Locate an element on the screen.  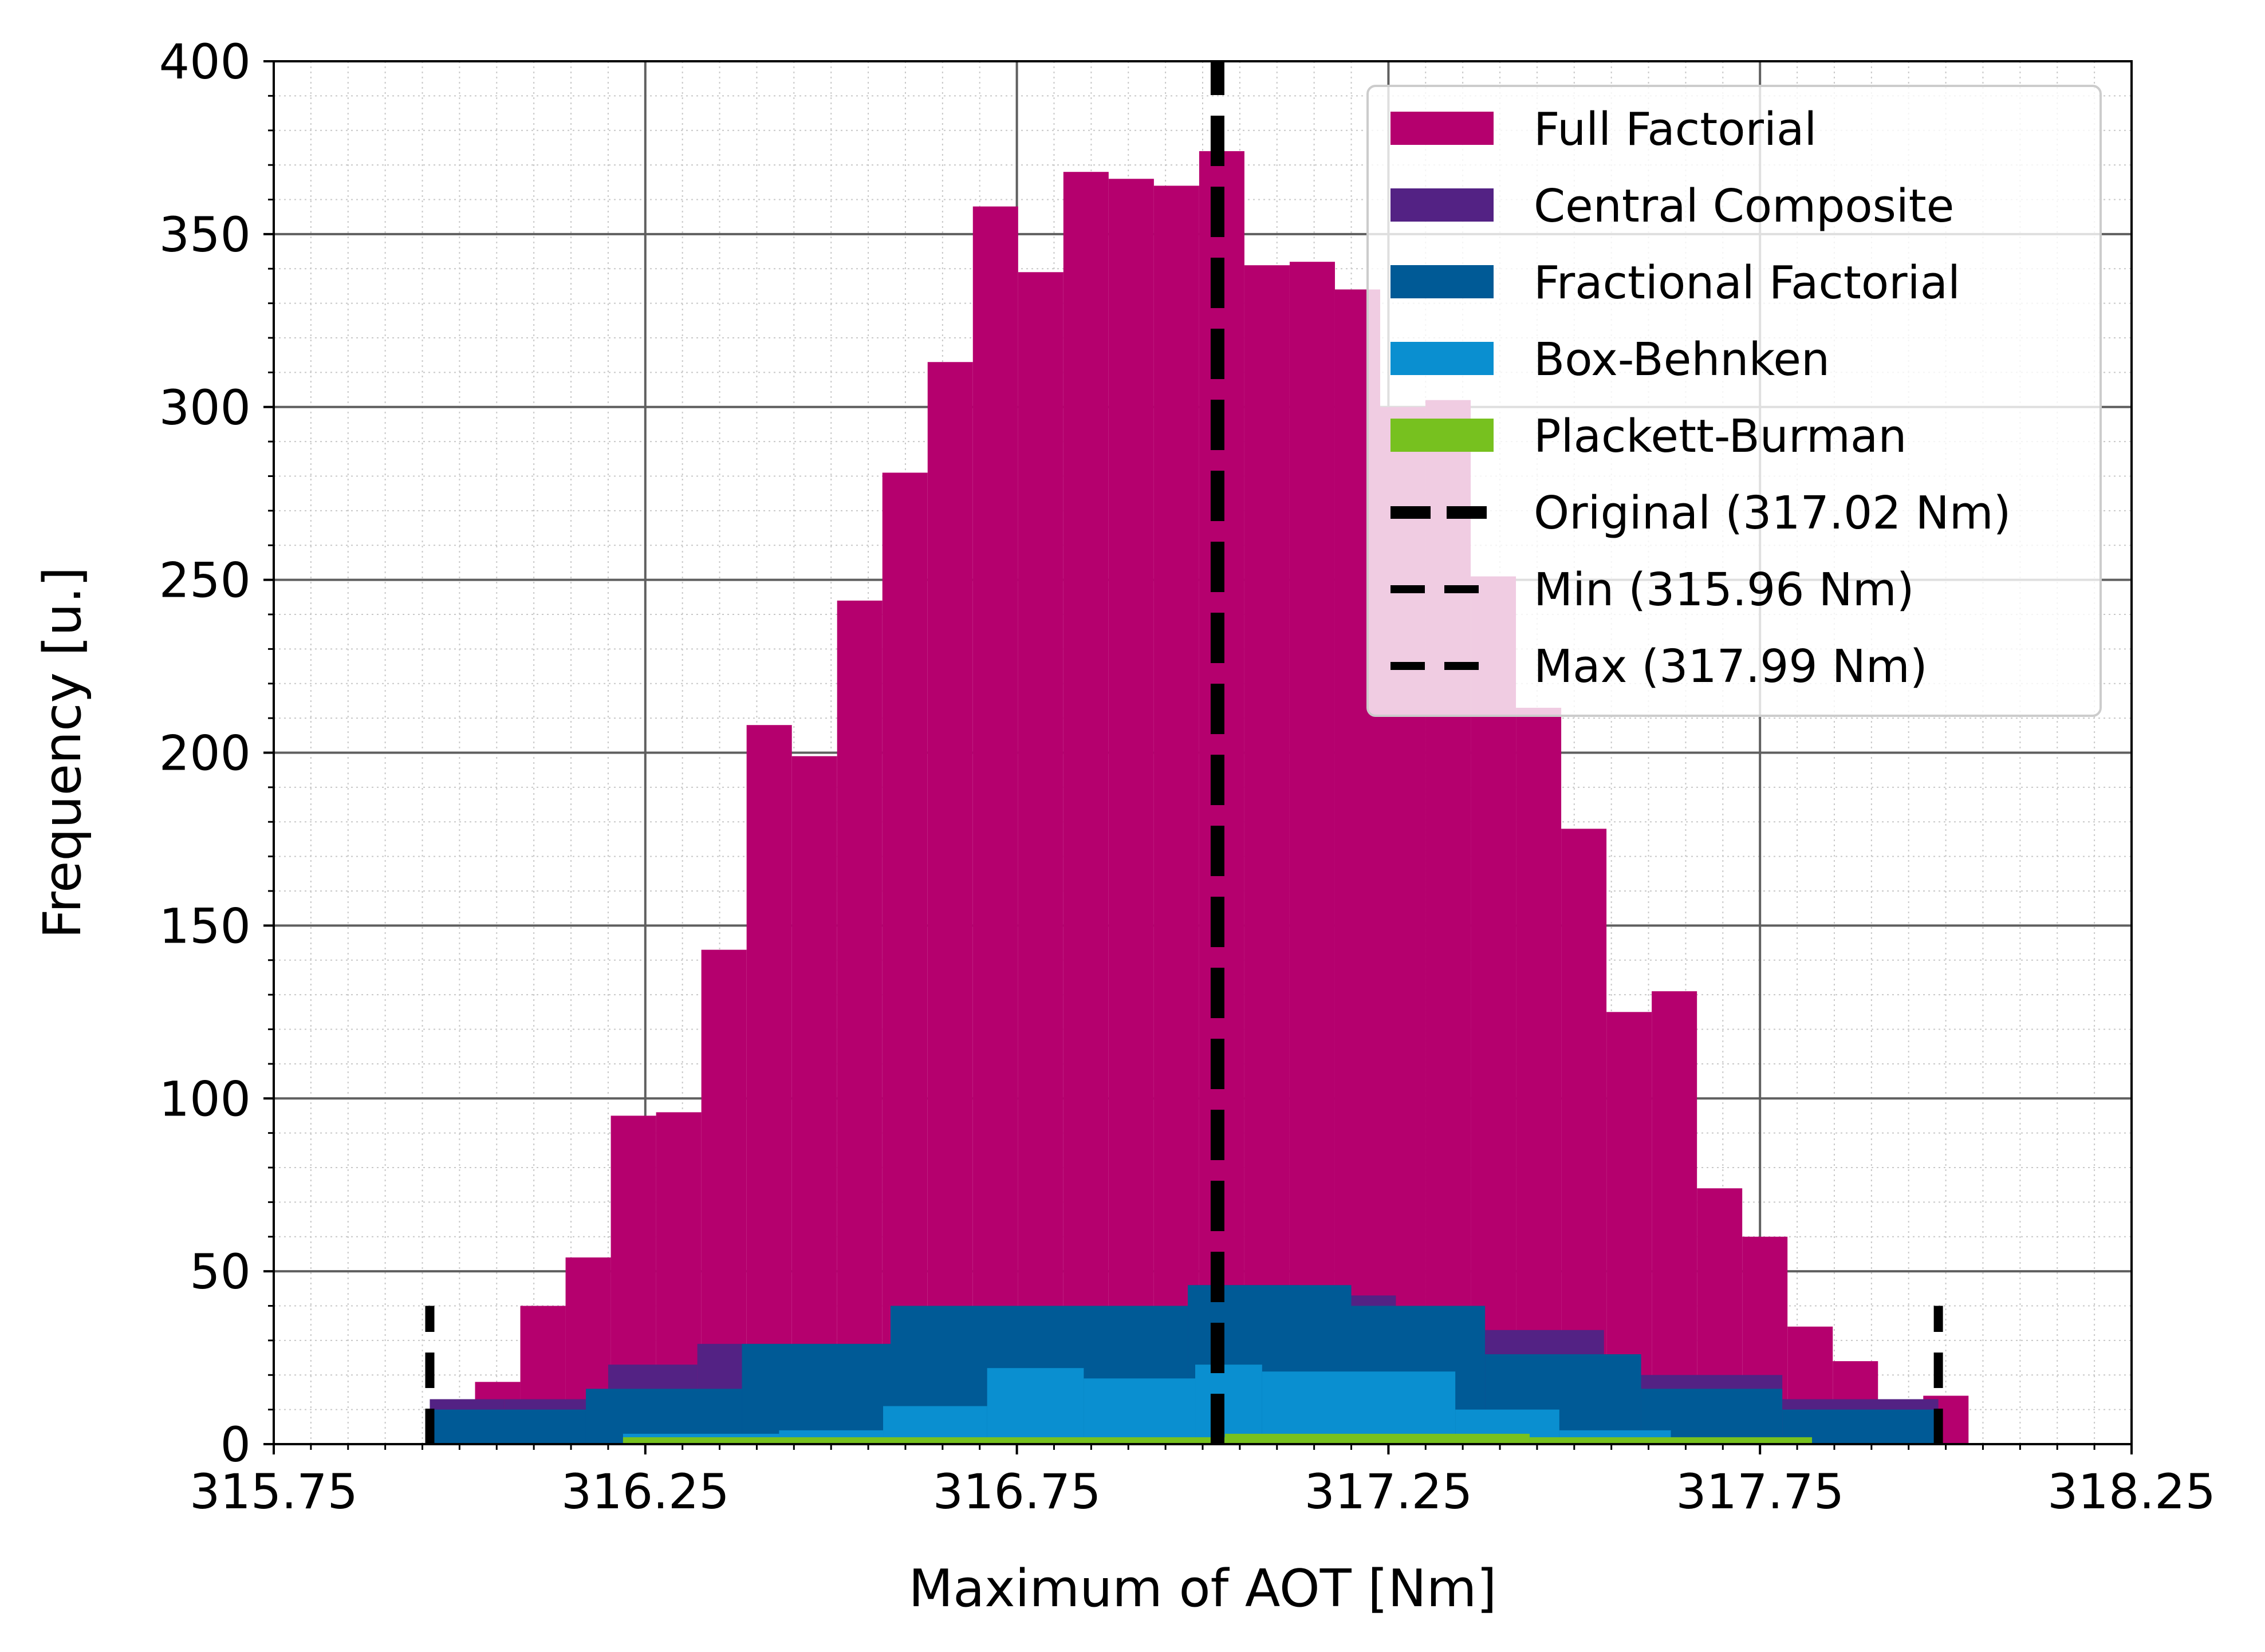
y-tick-label: 350 is located at coordinates (205, 235).